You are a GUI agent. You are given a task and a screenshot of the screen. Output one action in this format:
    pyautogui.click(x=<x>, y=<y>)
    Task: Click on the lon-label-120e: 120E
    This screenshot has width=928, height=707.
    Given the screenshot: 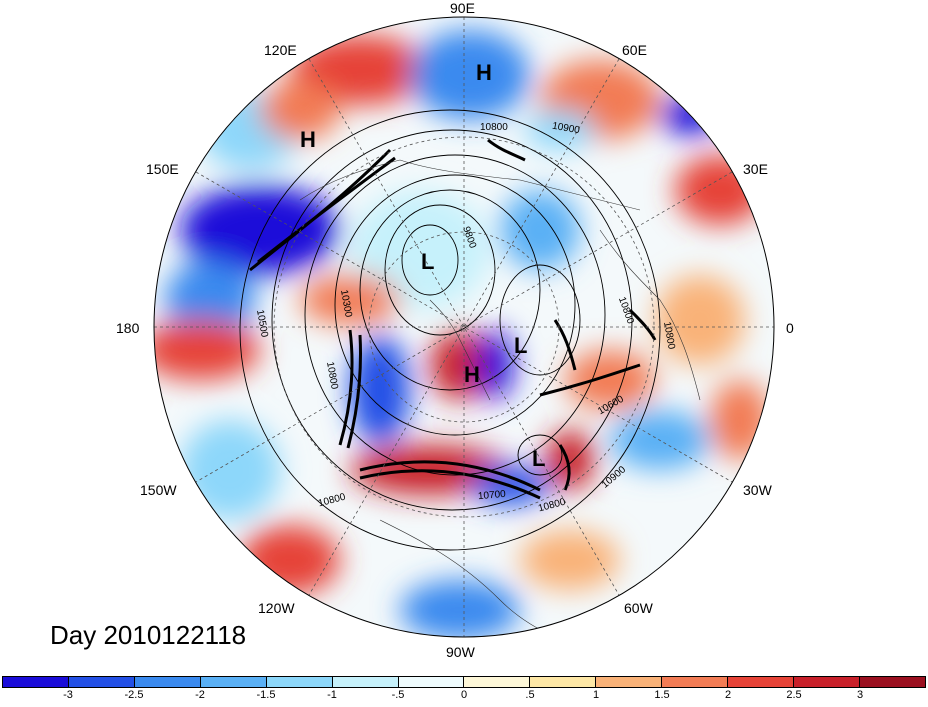 What is the action you would take?
    pyautogui.click(x=280, y=50)
    